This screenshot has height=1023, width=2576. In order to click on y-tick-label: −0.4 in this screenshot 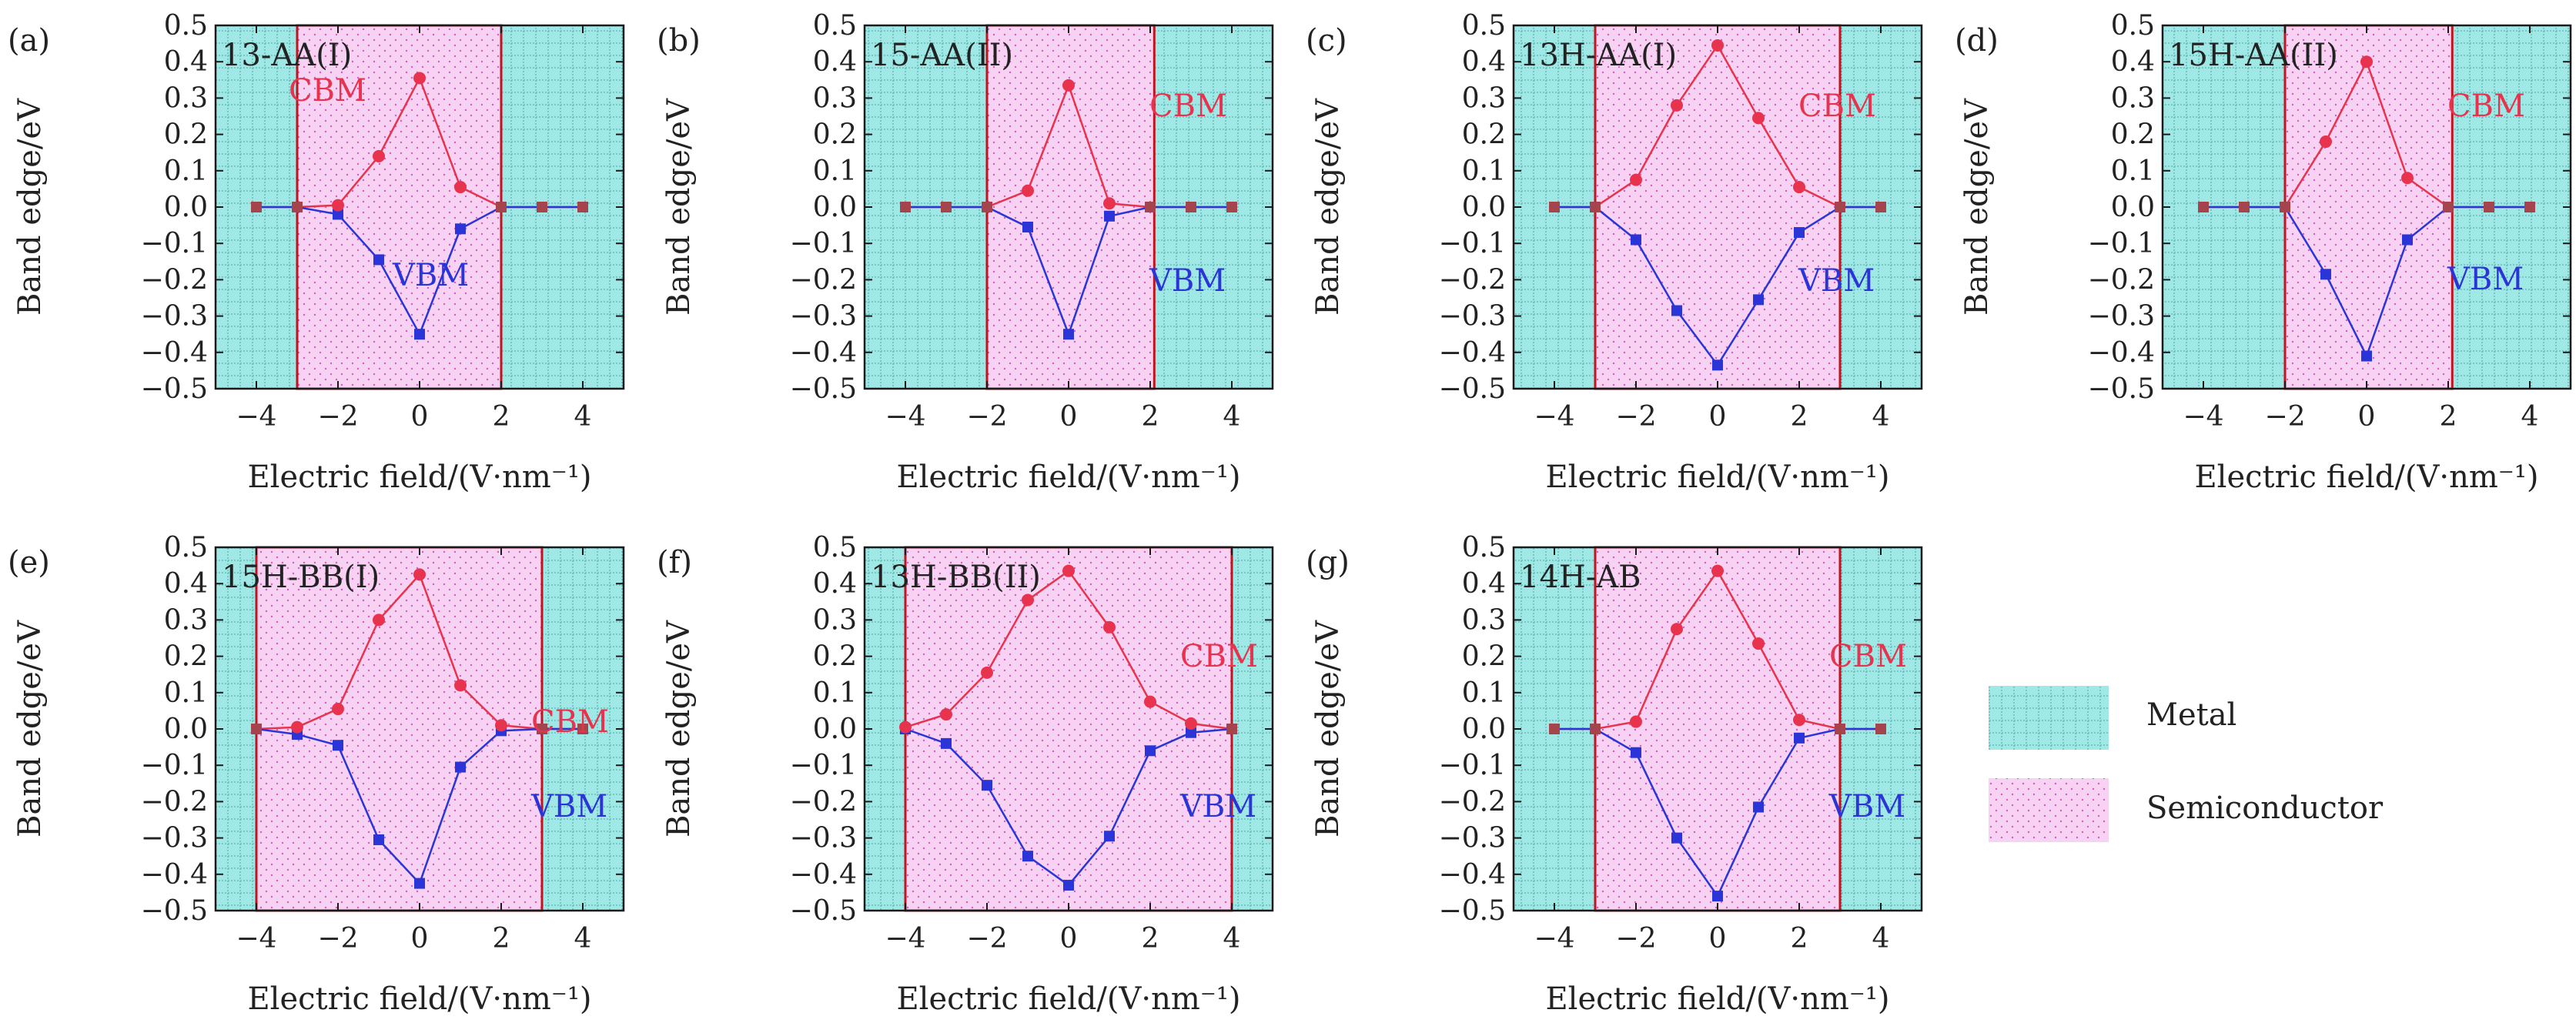, I will do `click(2121, 353)`.